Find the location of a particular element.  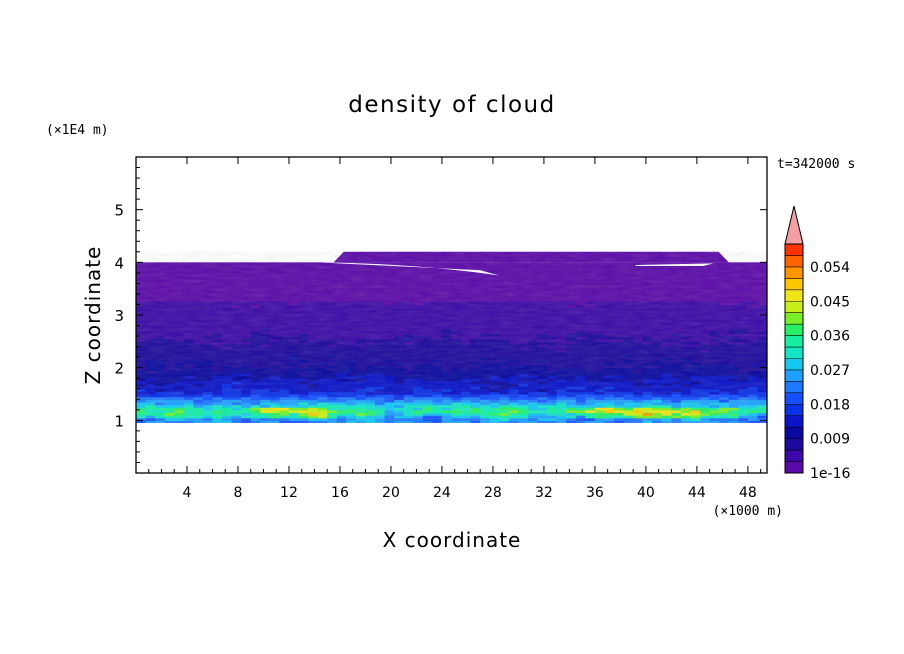

y-tick-label: 3 is located at coordinates (119, 316).